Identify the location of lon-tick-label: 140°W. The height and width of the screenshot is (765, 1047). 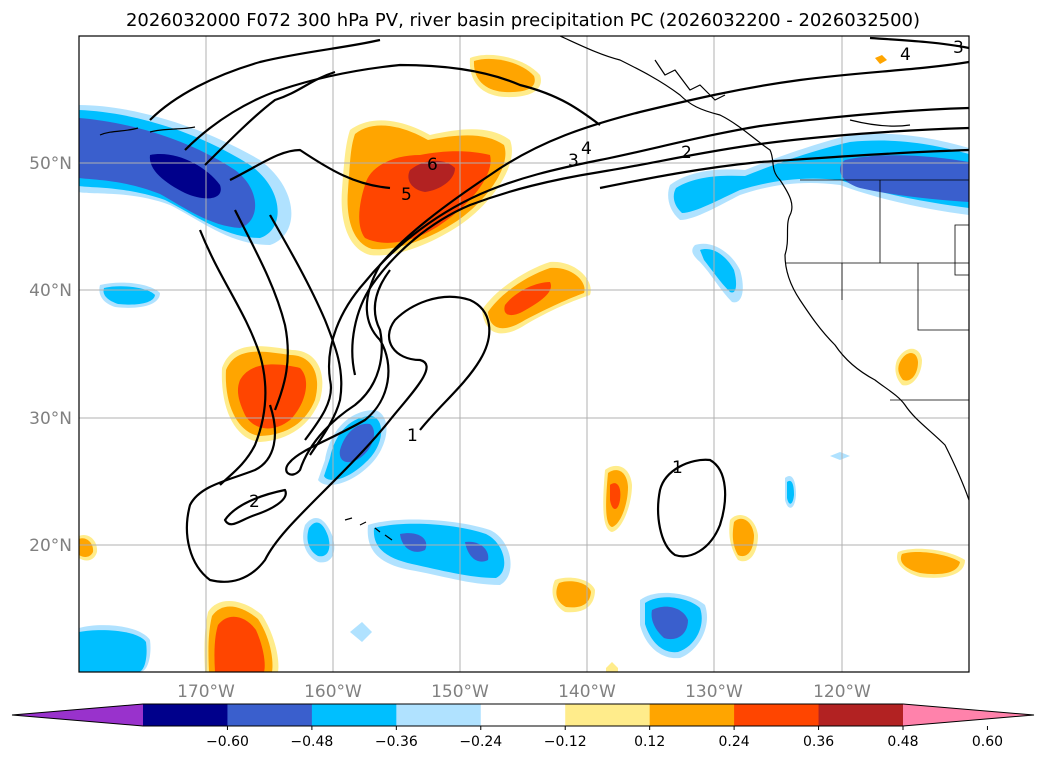
(587, 692).